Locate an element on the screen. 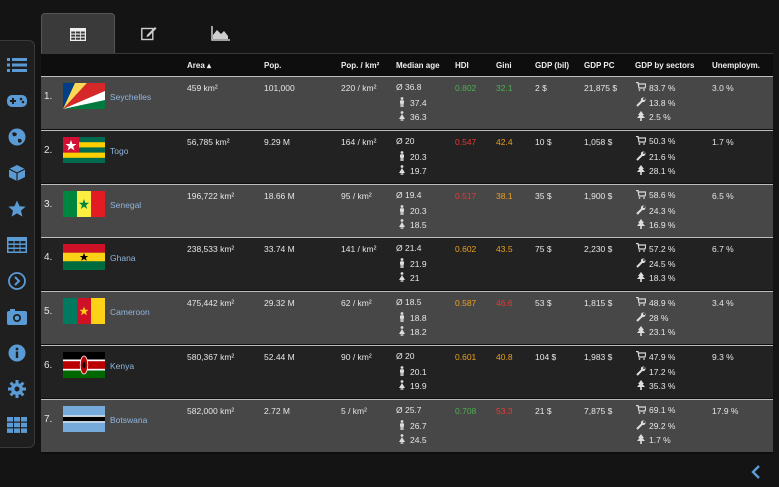  gdp-pc-value: 1,058 $ is located at coordinates (598, 141).